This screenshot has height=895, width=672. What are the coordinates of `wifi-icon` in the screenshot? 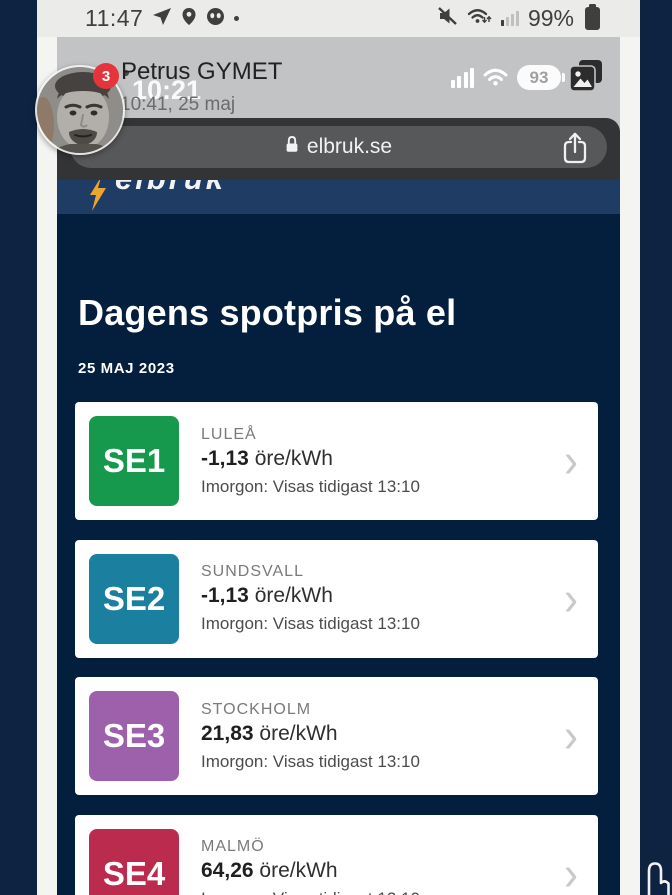 It's located at (479, 18).